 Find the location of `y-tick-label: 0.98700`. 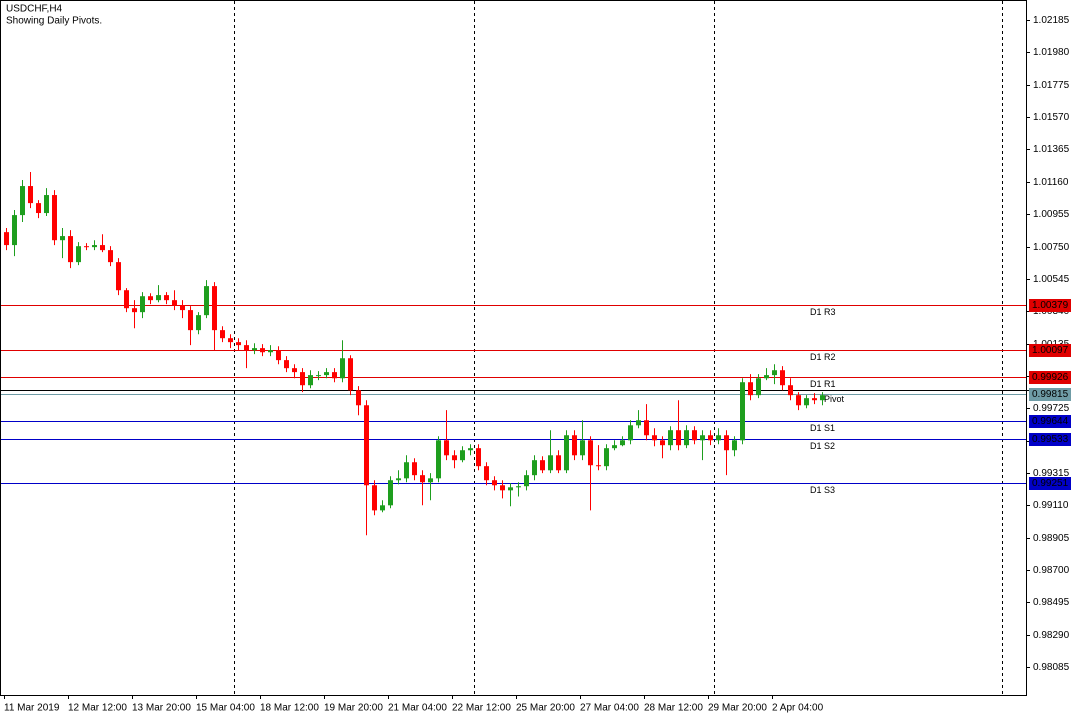

y-tick-label: 0.98700 is located at coordinates (1051, 570).